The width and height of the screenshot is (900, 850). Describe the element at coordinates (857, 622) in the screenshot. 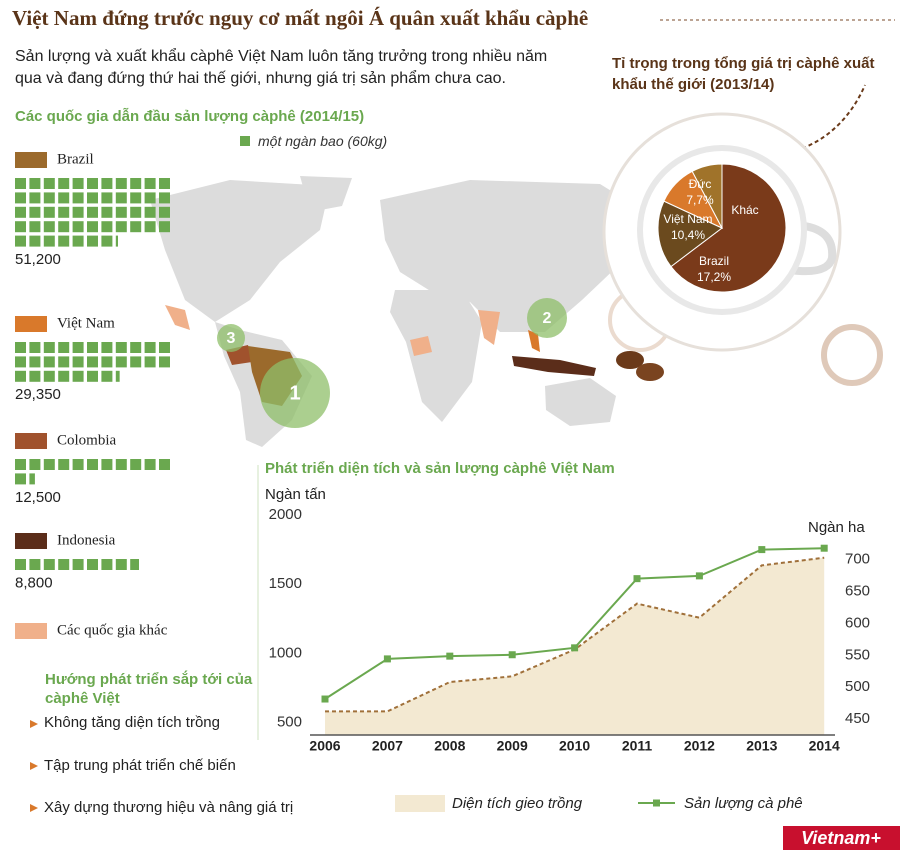

I see `y2-tick-label: 600` at that location.